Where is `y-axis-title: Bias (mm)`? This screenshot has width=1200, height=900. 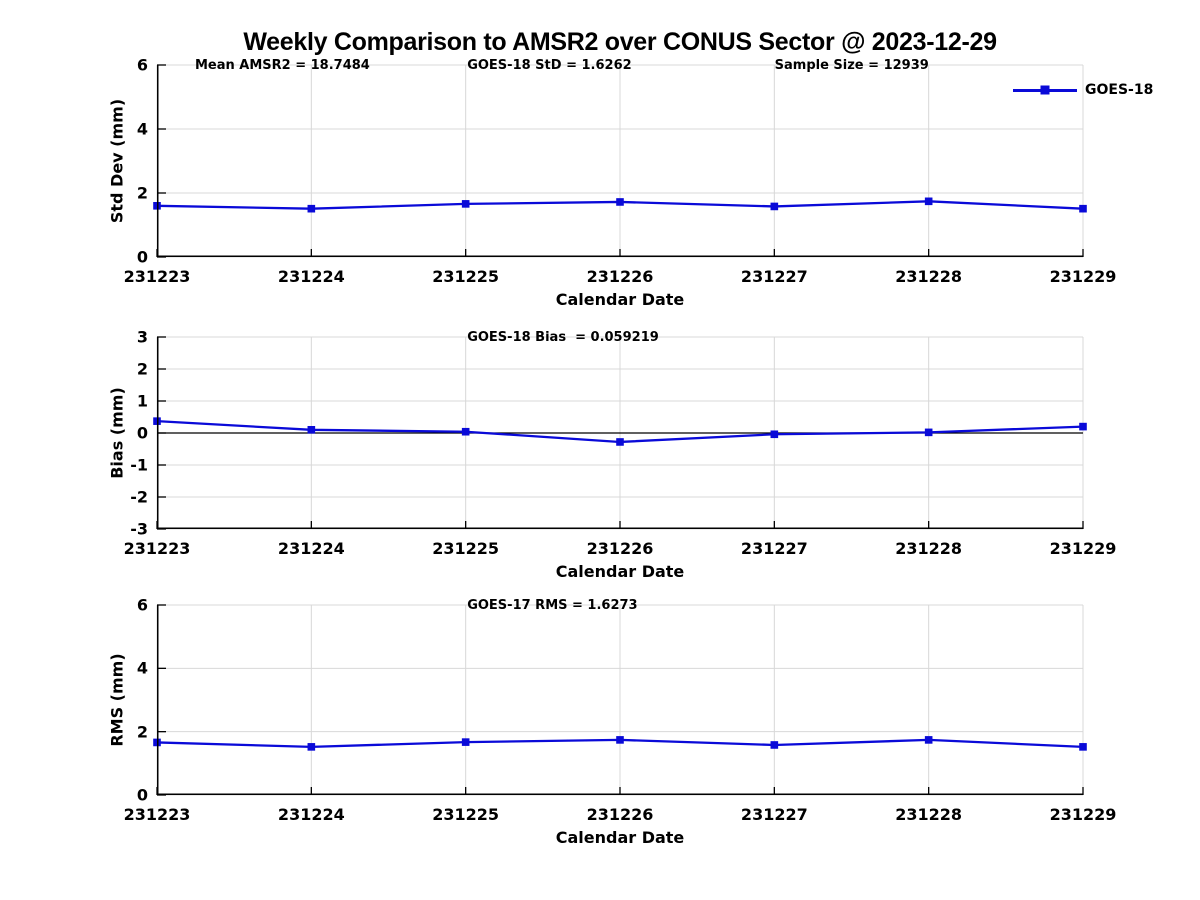 y-axis-title: Bias (mm) is located at coordinates (117, 433).